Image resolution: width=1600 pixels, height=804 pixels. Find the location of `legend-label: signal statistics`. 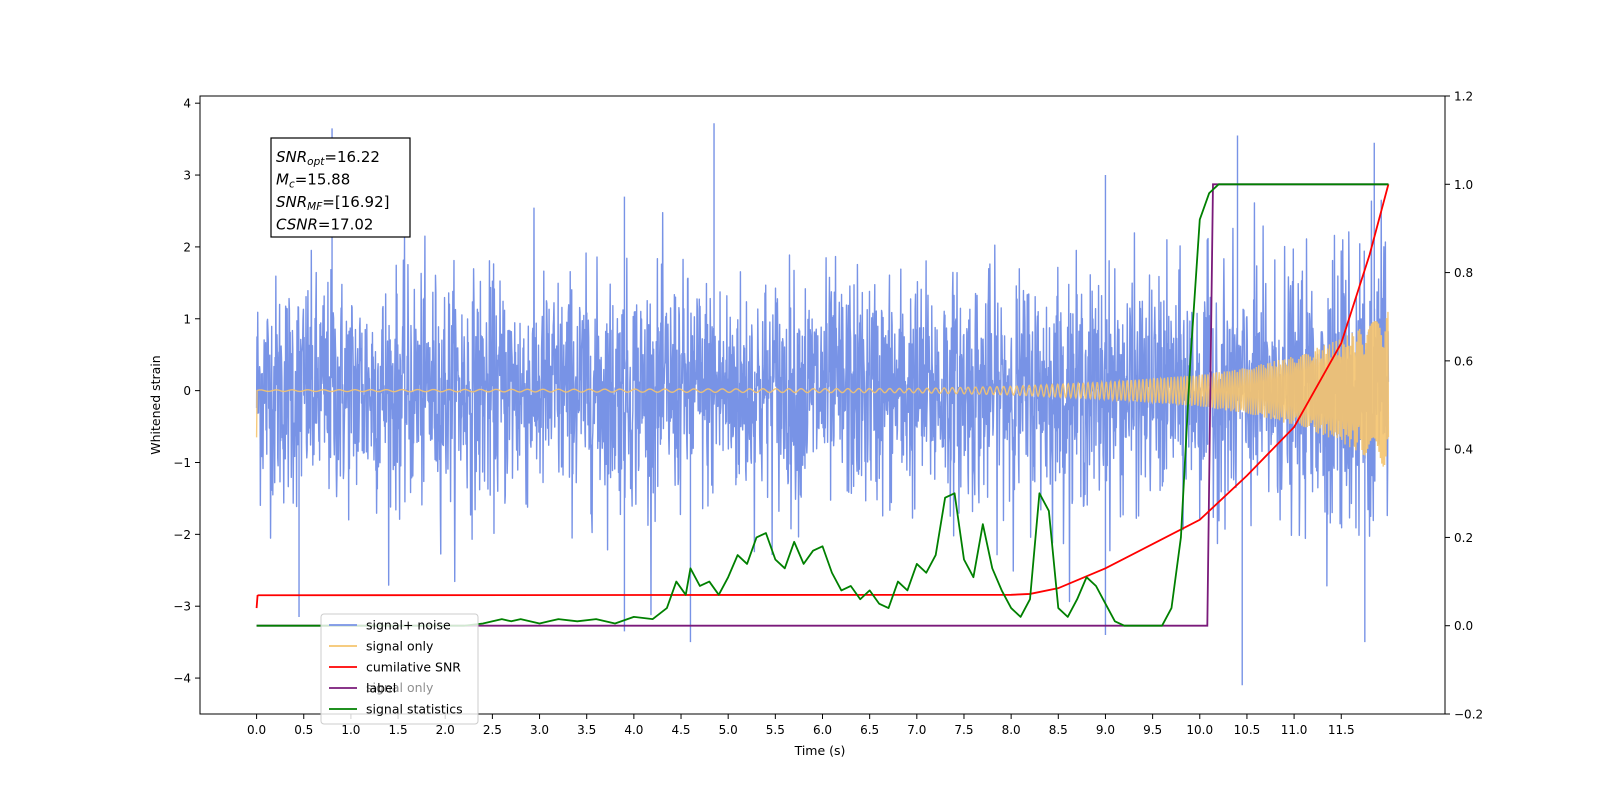

legend-label: signal statistics is located at coordinates (414, 709).